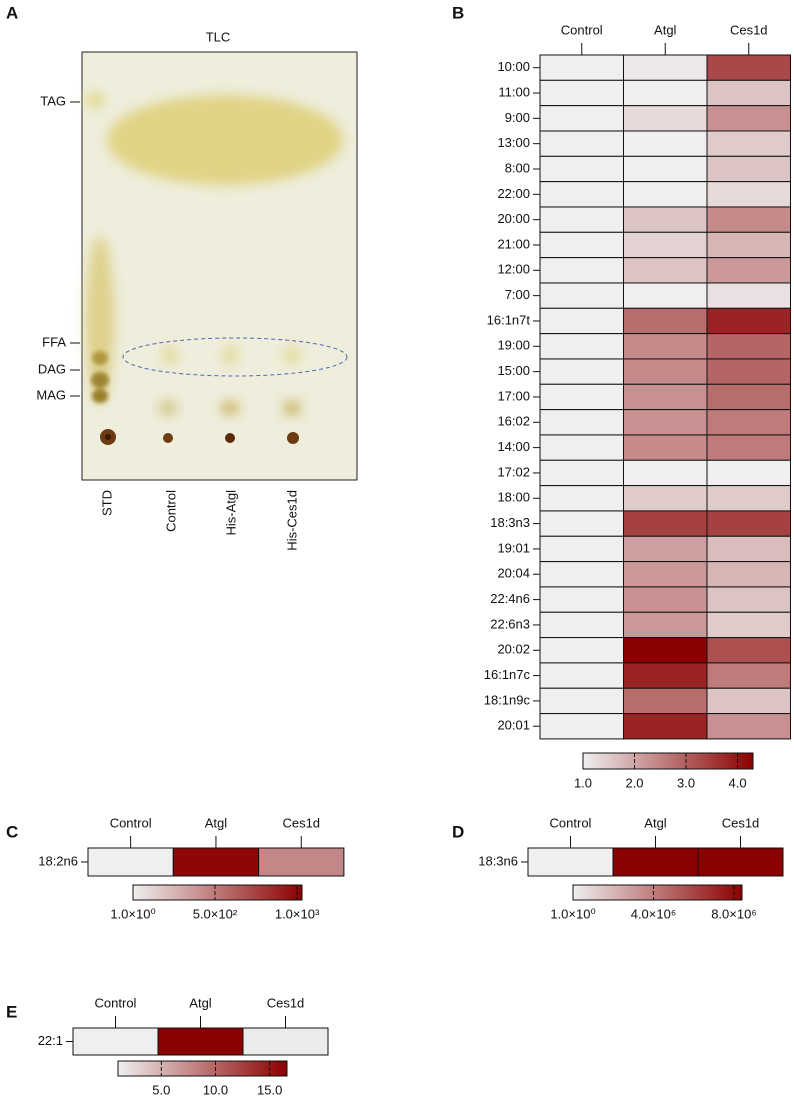 The image size is (794, 1101). Describe the element at coordinates (230, 513) in the screenshot. I see `lane-label: His-Atgl` at that location.